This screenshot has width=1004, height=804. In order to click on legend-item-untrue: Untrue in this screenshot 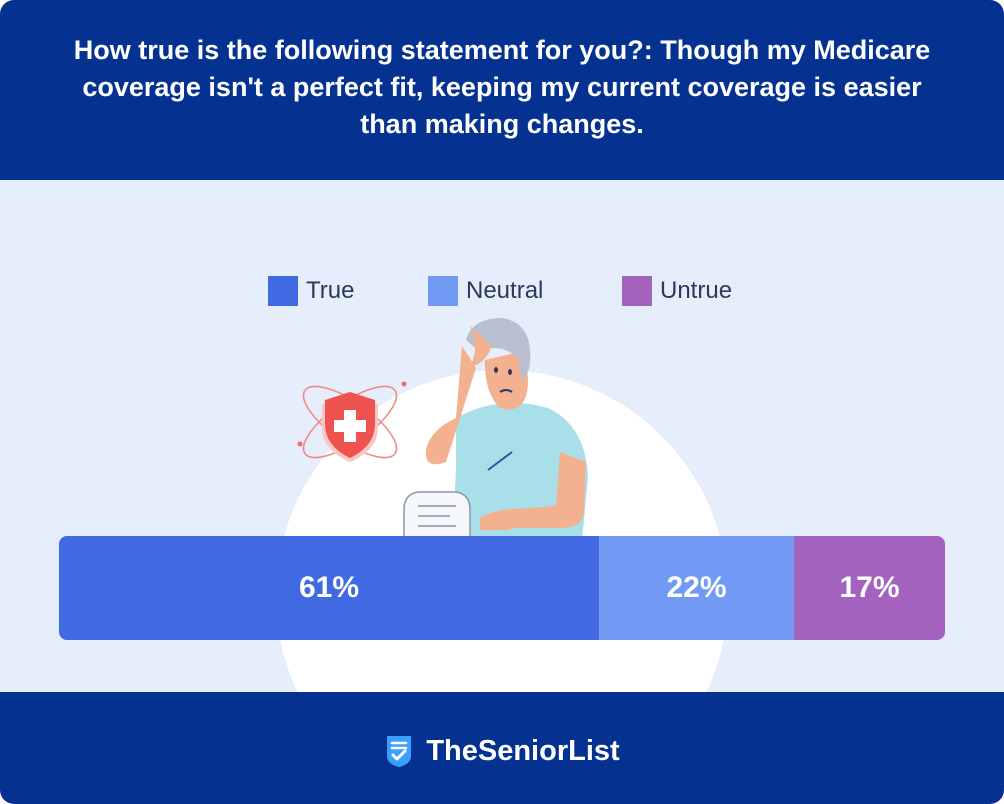, I will do `click(677, 291)`.